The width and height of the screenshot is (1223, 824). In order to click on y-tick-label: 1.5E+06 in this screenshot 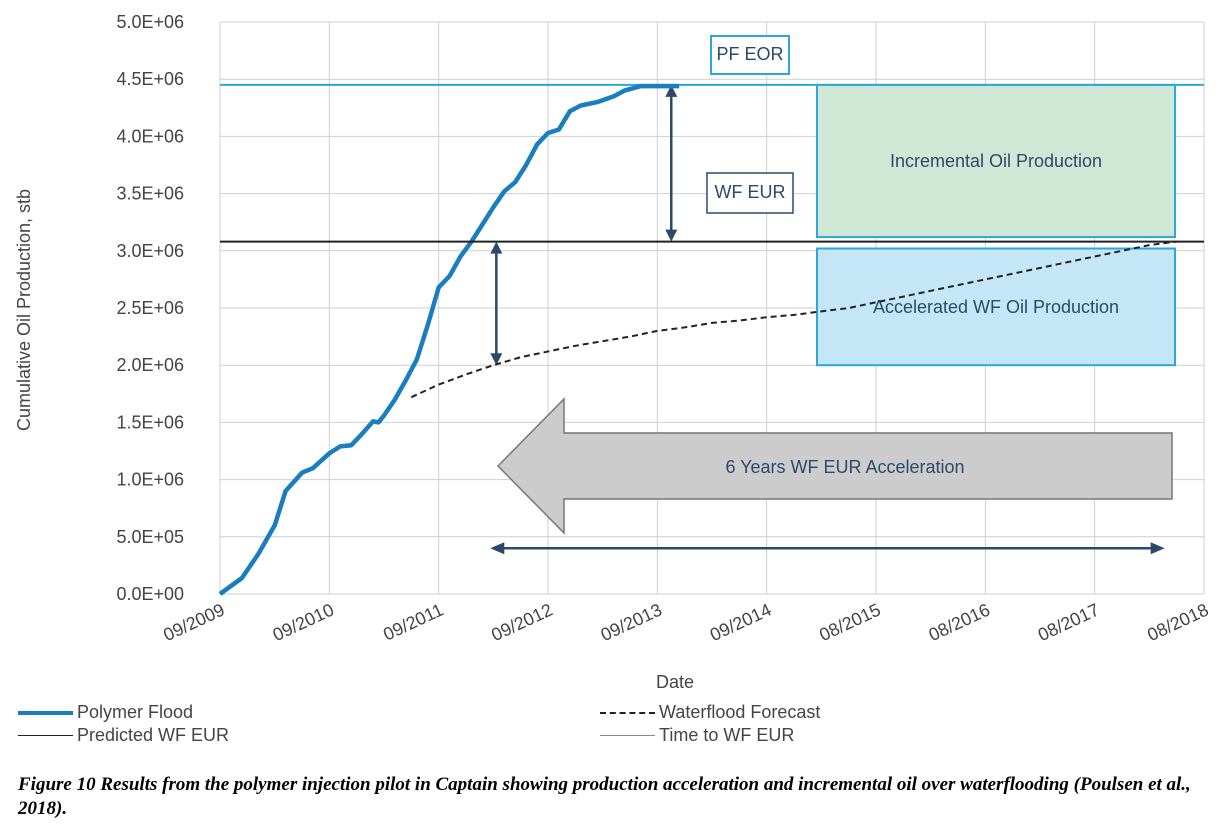, I will do `click(150, 422)`.